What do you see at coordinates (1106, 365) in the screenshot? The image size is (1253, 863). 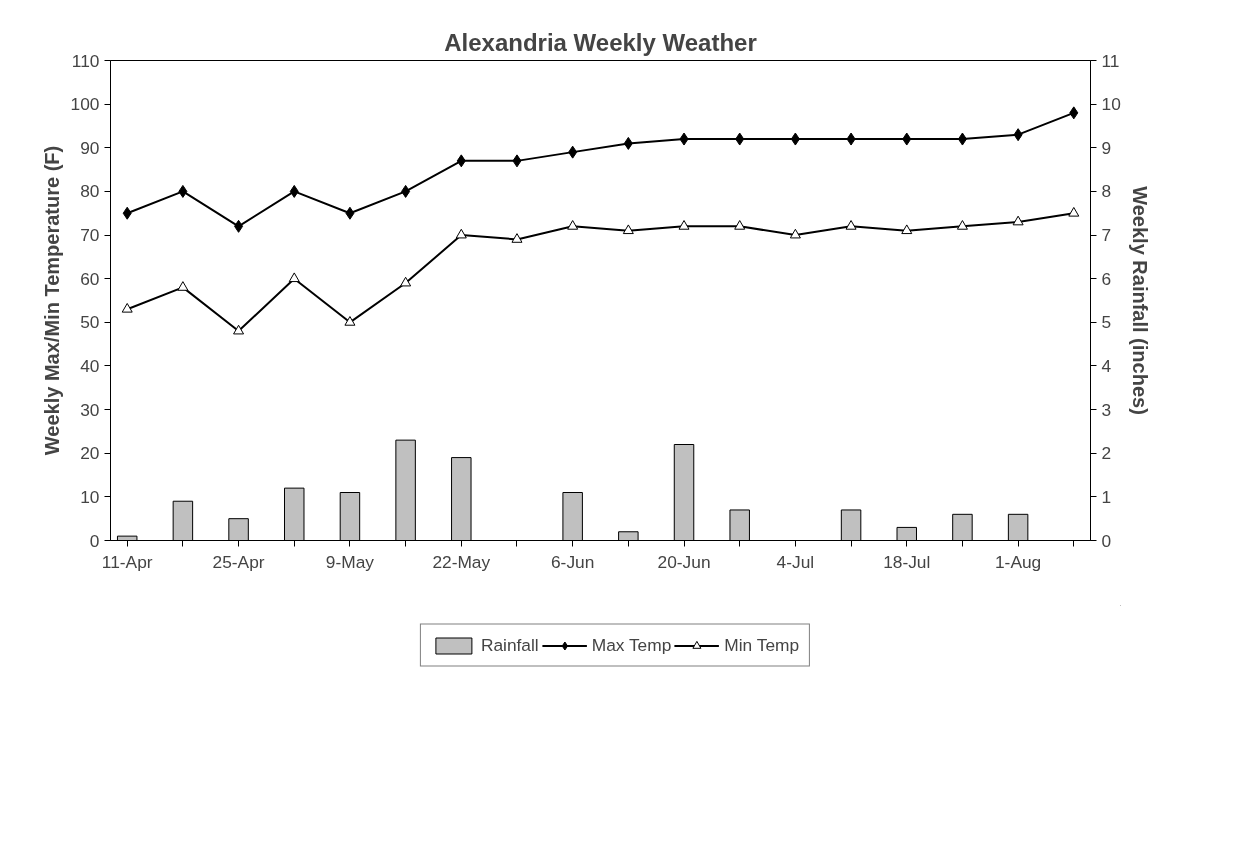 I see `y2-tick-label: 4` at bounding box center [1106, 365].